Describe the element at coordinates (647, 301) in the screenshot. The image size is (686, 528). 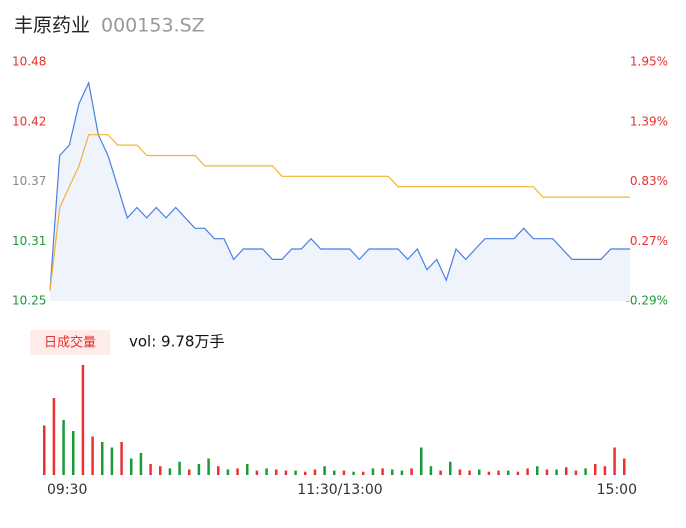
I see `y2-tick-label: -0.29%` at that location.